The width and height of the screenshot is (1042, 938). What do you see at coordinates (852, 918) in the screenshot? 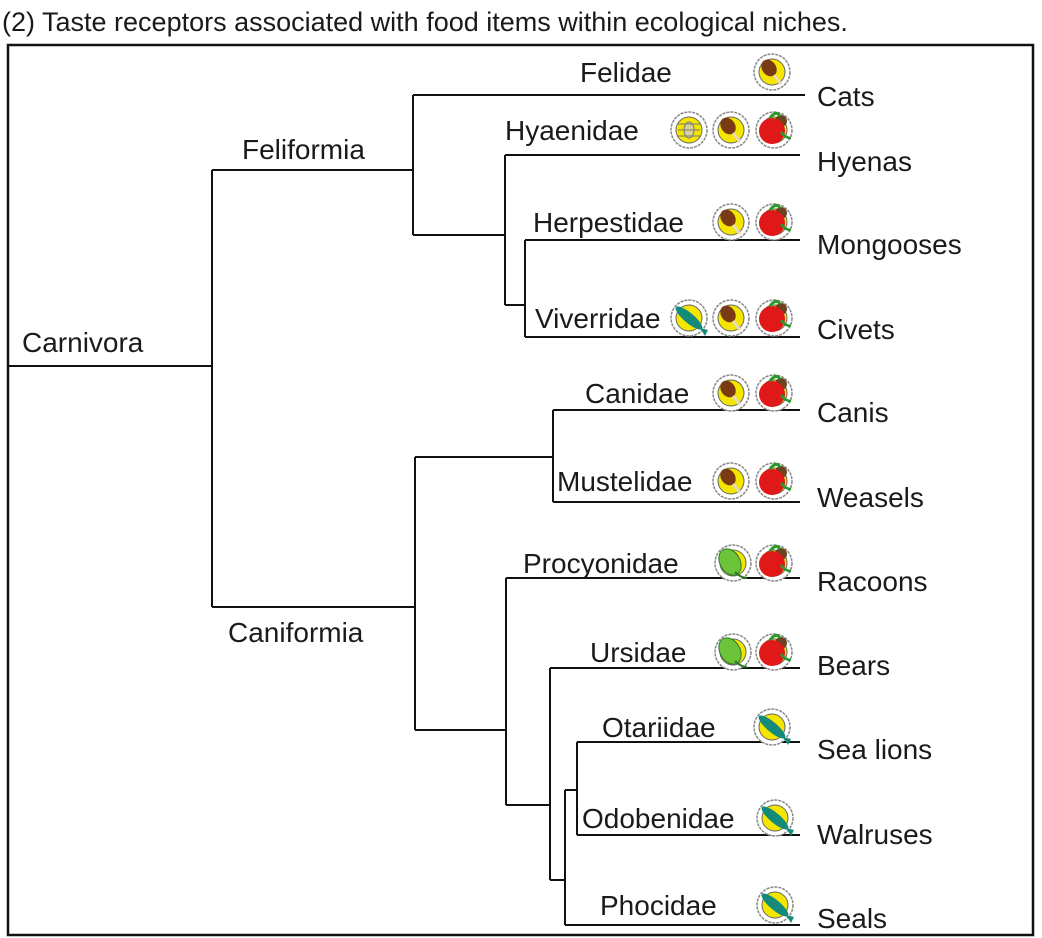
I see `common-name-label: Seals` at bounding box center [852, 918].